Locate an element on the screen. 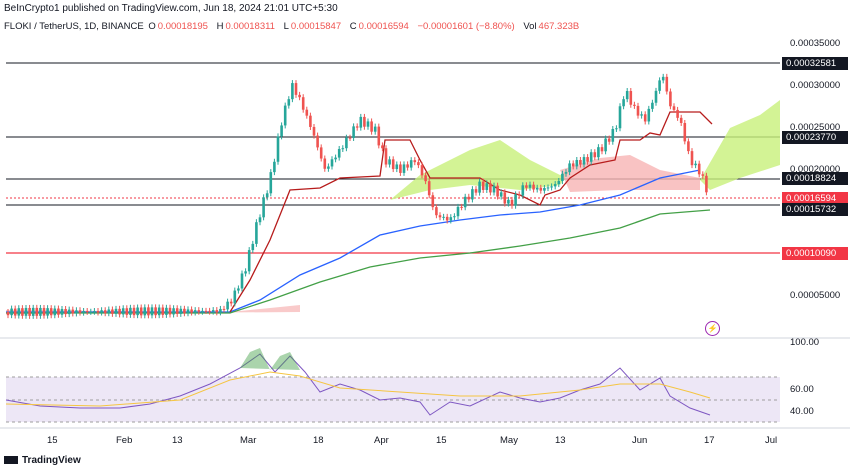  price-tick: 0.00005000 is located at coordinates (815, 295).